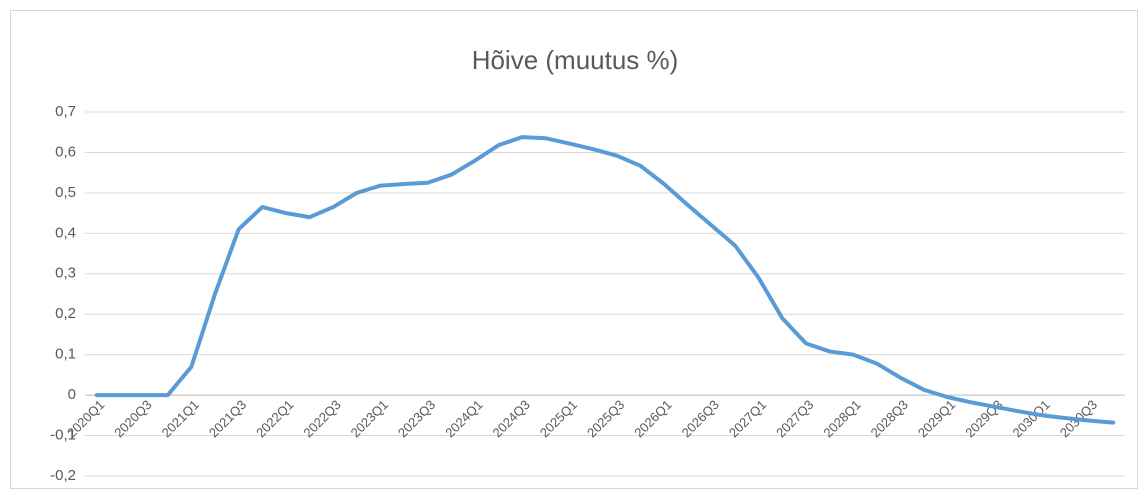  Describe the element at coordinates (63, 435) in the screenshot. I see `y-tick-label: -0,1` at that location.